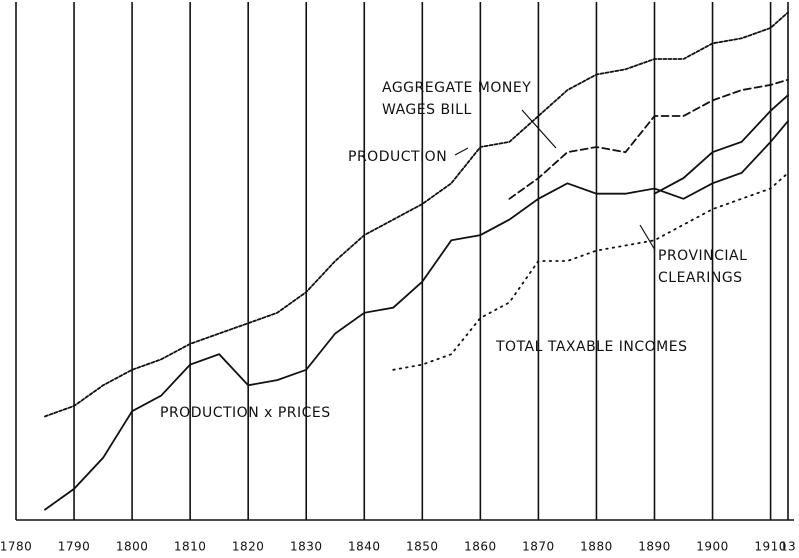 This screenshot has width=799, height=558. Describe the element at coordinates (702, 256) in the screenshot. I see `annotation: PROVINCIAL` at that location.